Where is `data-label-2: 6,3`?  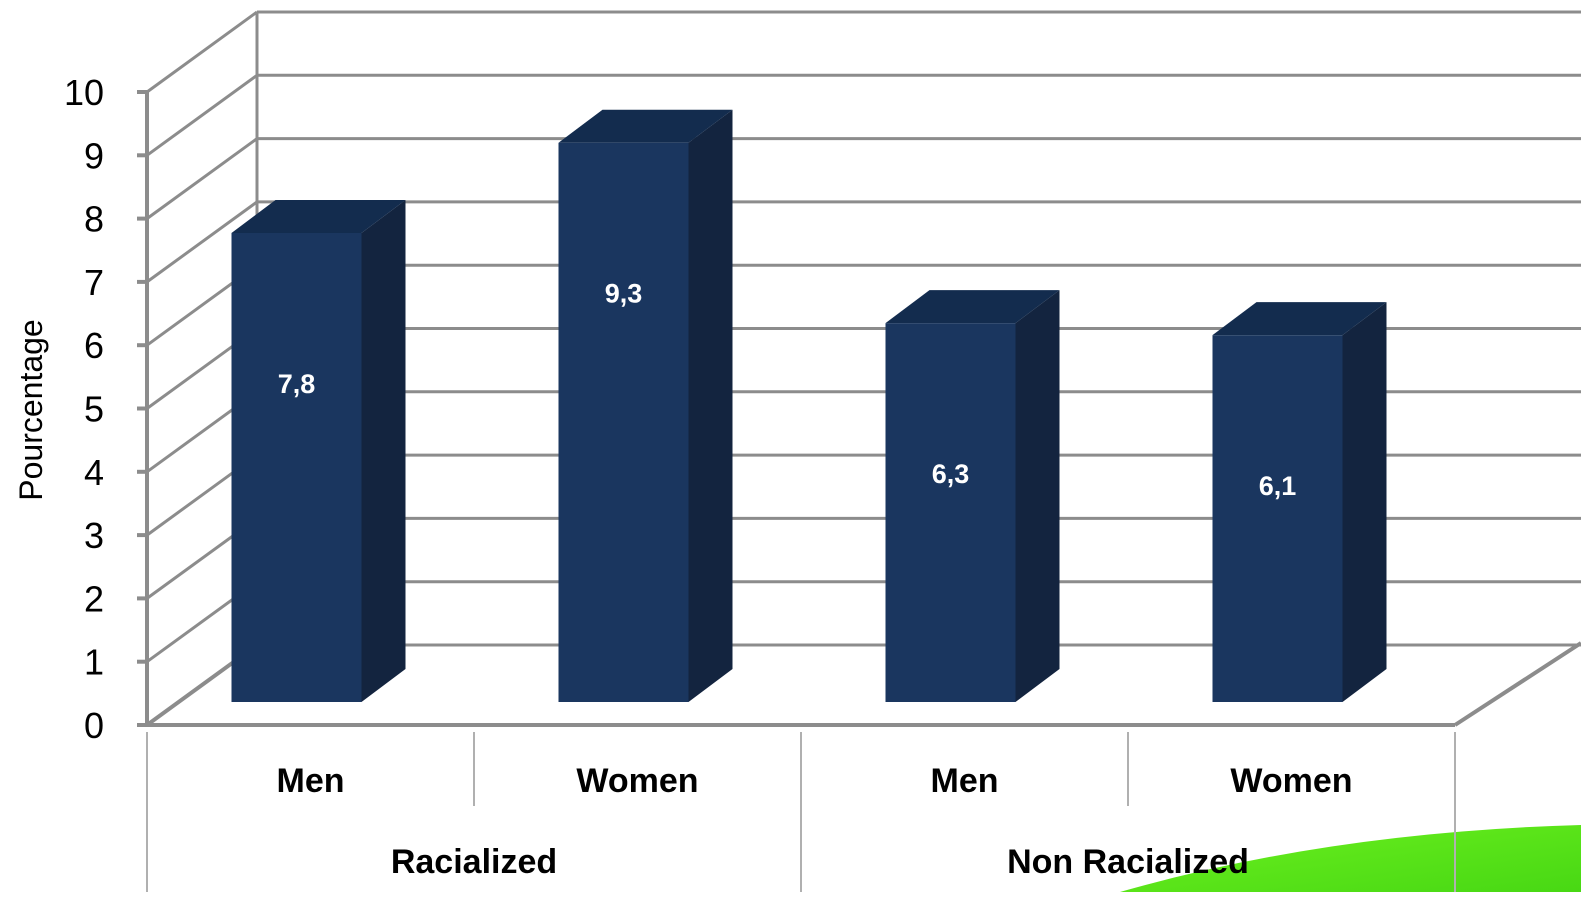
data-label-2: 6,3 is located at coordinates (951, 474).